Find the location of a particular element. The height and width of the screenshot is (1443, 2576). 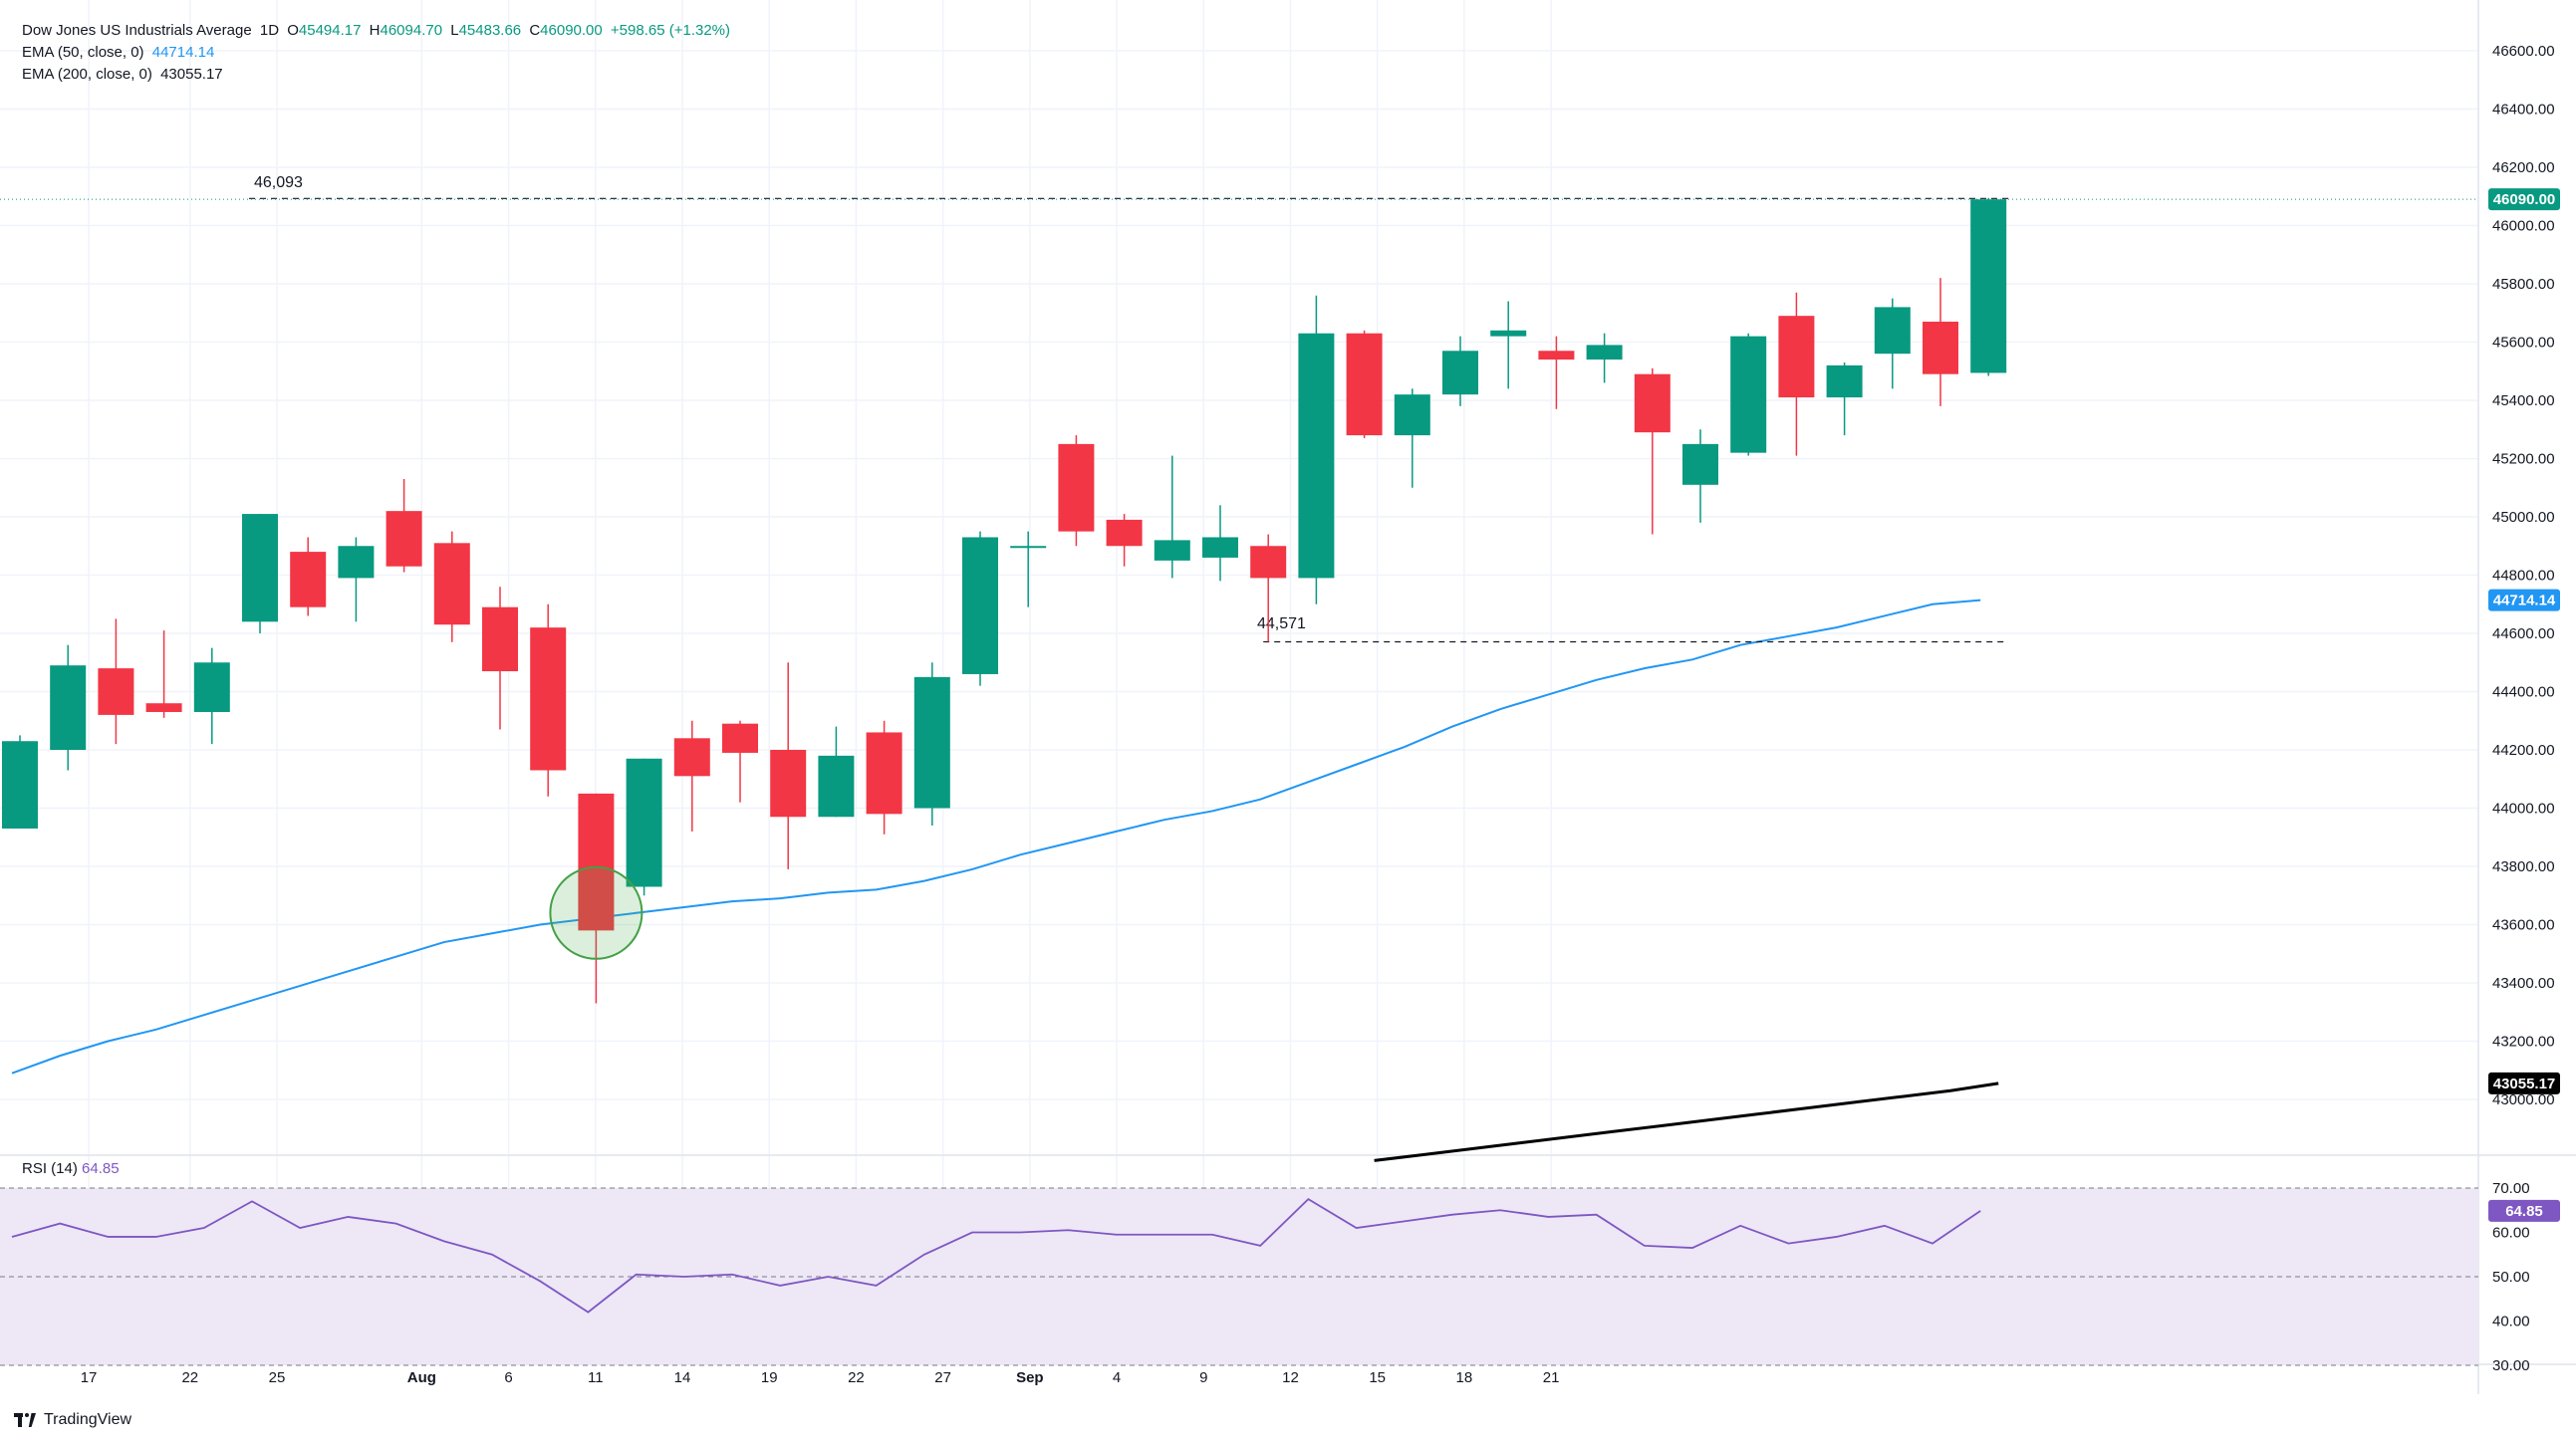

rsi-value: 64.85 is located at coordinates (101, 1168).